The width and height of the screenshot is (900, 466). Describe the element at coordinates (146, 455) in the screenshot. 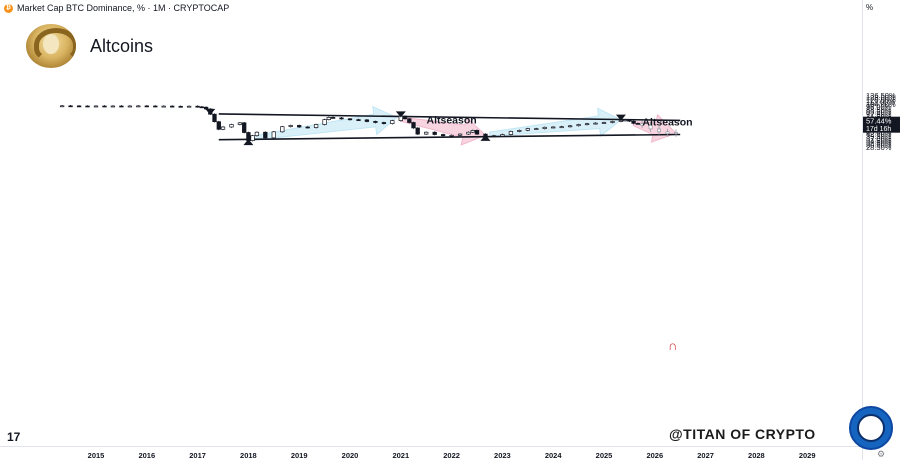

I see `x-tick-label: 2016` at that location.